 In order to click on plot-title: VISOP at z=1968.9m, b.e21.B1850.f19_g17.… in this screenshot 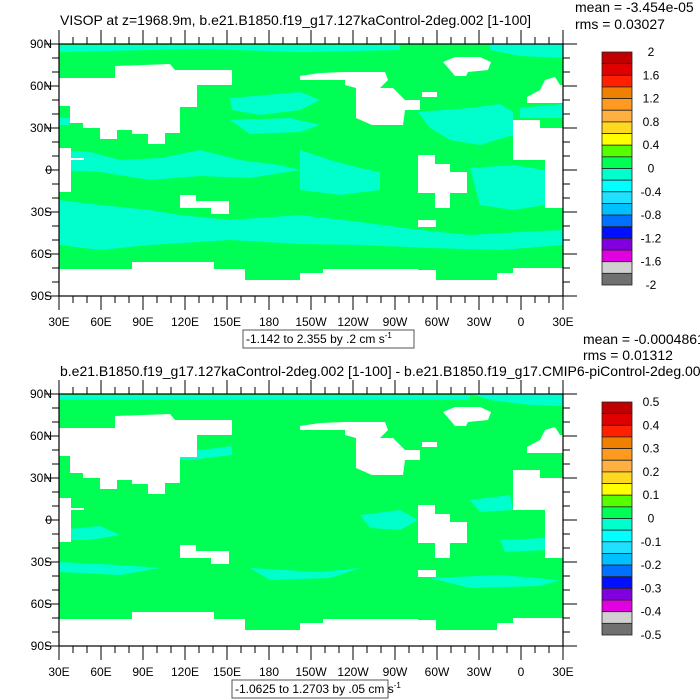, I will do `click(295, 20)`.